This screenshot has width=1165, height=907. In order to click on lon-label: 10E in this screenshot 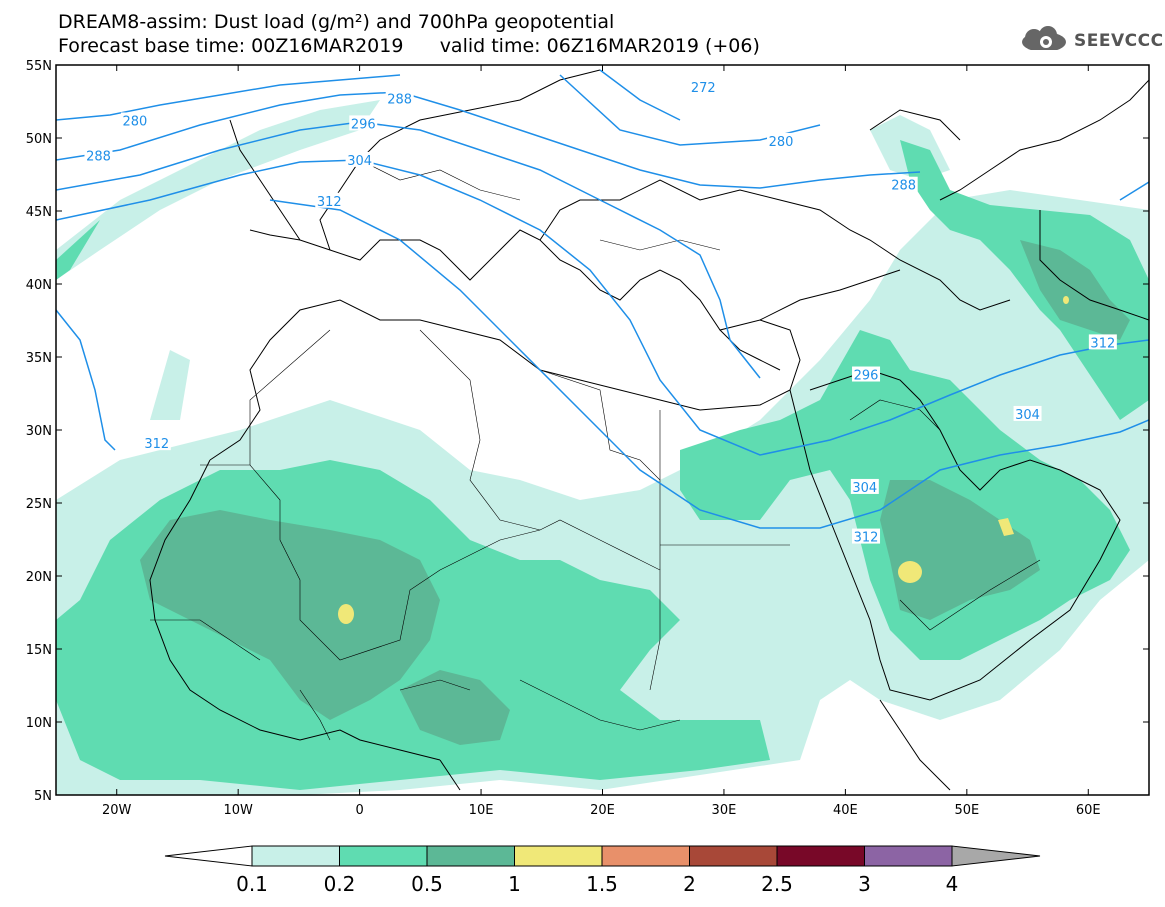, I will do `click(481, 810)`.